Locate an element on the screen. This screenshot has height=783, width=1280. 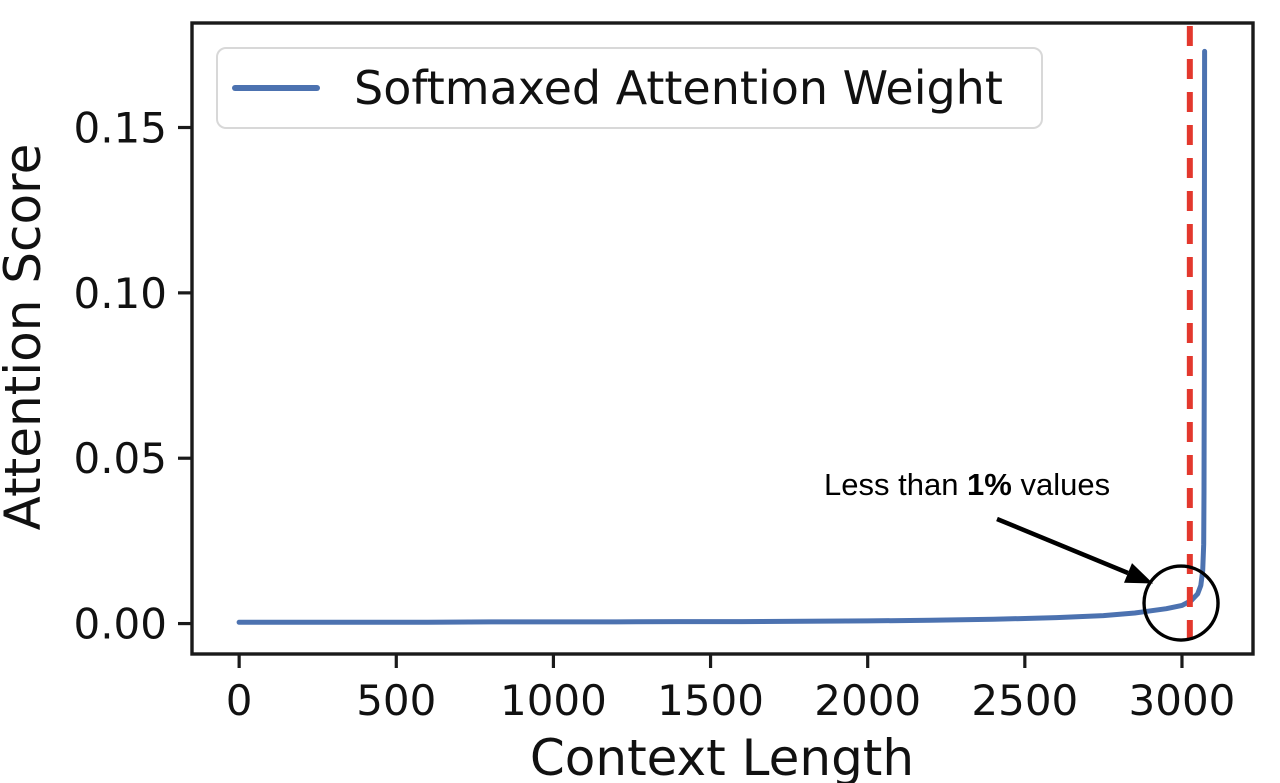
y-tick-label: 0.15 is located at coordinates (120, 128).